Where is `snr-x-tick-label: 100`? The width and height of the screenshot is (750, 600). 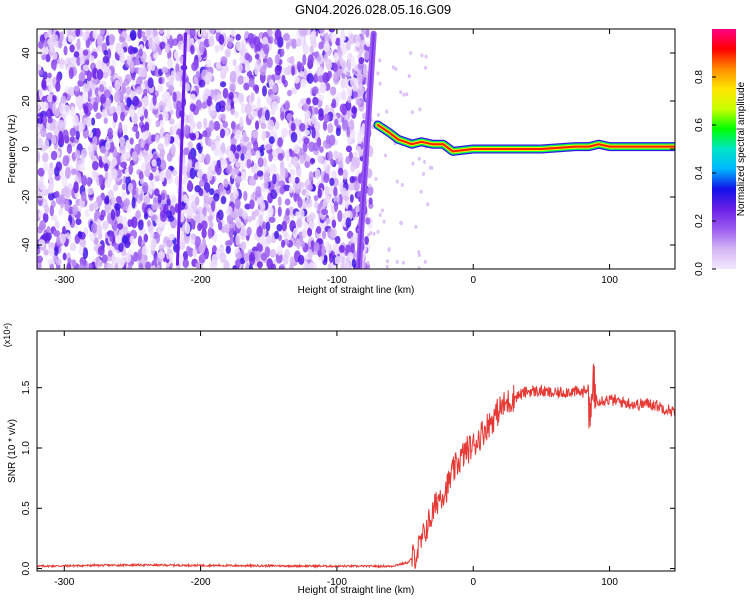
snr-x-tick-label: 100 is located at coordinates (609, 582).